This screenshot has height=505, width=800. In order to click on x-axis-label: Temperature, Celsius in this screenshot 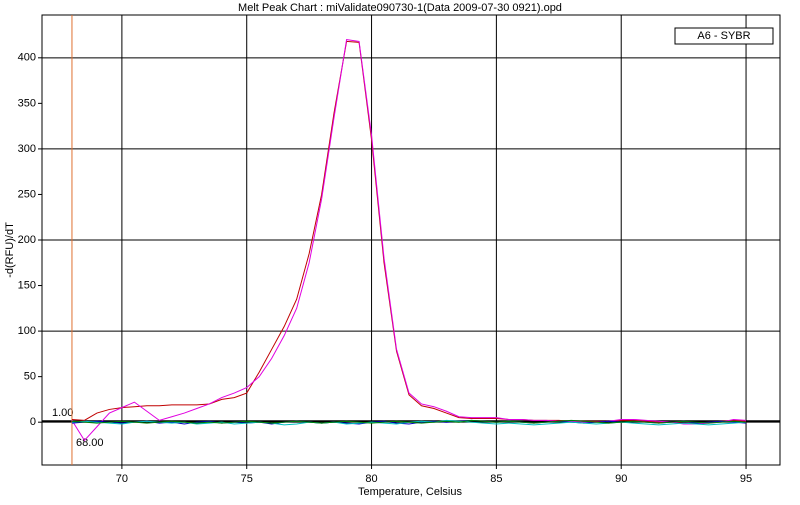, I will do `click(410, 492)`.